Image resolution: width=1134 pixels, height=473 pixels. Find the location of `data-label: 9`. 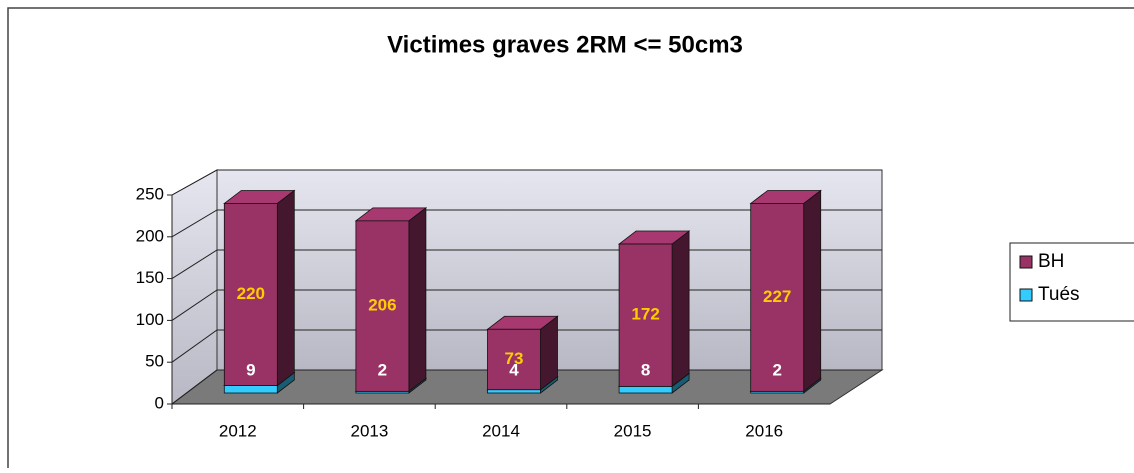

data-label: 9 is located at coordinates (250, 369).